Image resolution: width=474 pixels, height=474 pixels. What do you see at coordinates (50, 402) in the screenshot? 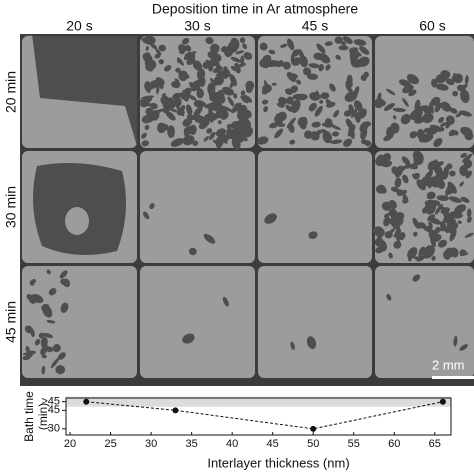
I see `y-tick-label: >45` at bounding box center [50, 402].